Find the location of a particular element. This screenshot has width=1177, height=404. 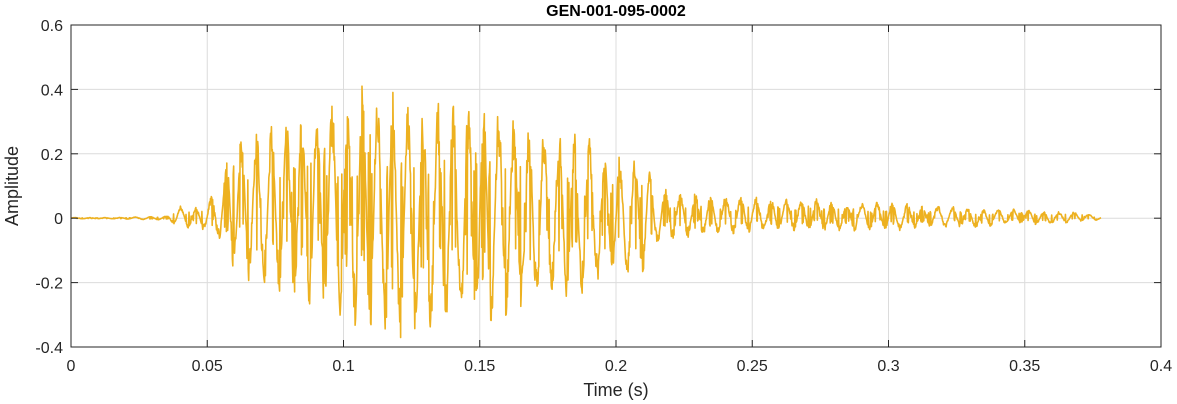

y-tick-label: -0.2 is located at coordinates (49, 284).